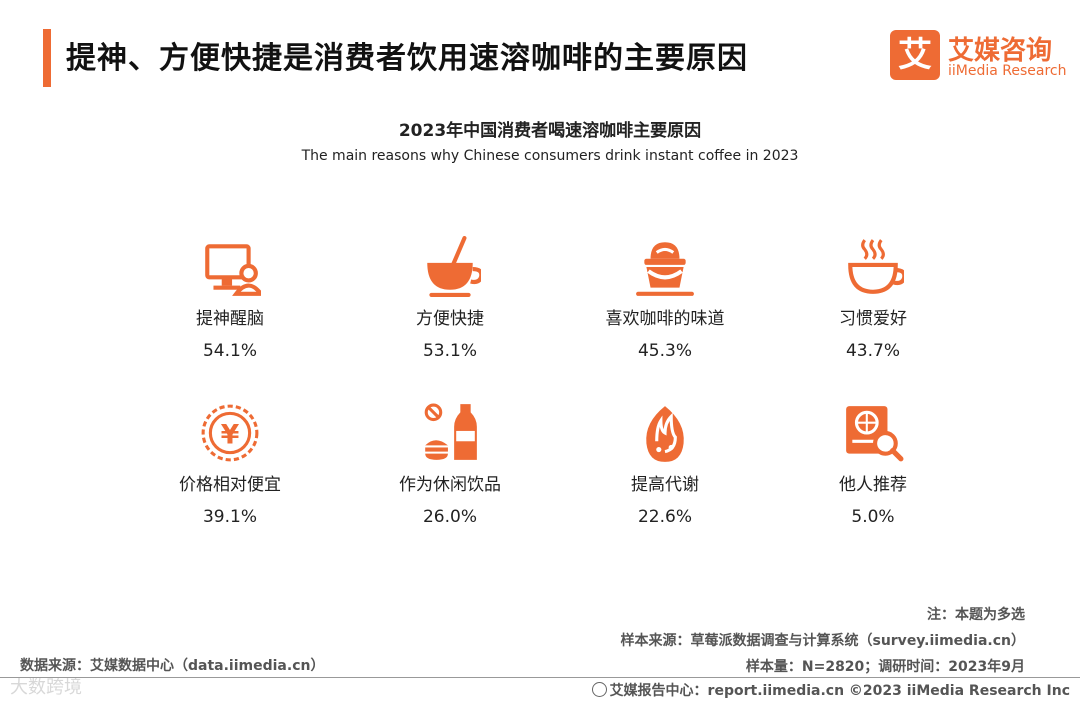 This screenshot has height=702, width=1080. I want to click on flame-icon, so click(665, 433).